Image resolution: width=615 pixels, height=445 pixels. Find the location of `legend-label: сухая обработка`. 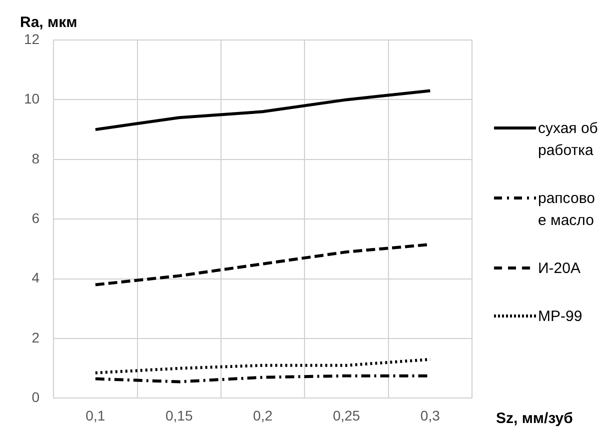

legend-label: сухая обработка is located at coordinates (568, 140).